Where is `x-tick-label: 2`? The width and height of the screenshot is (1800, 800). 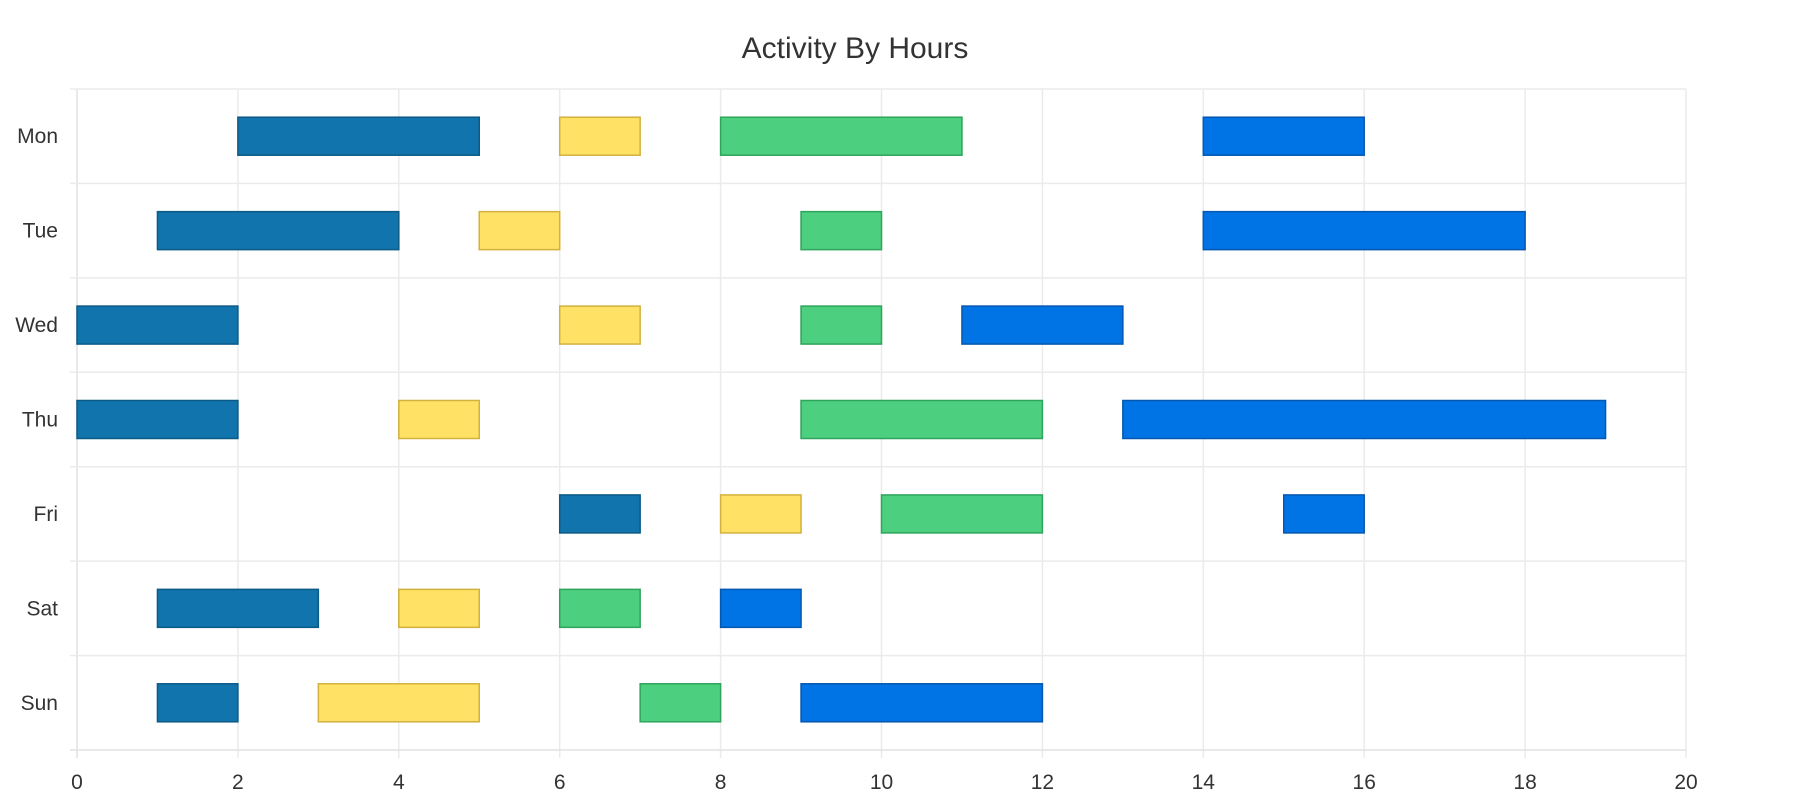
x-tick-label: 2 is located at coordinates (238, 782).